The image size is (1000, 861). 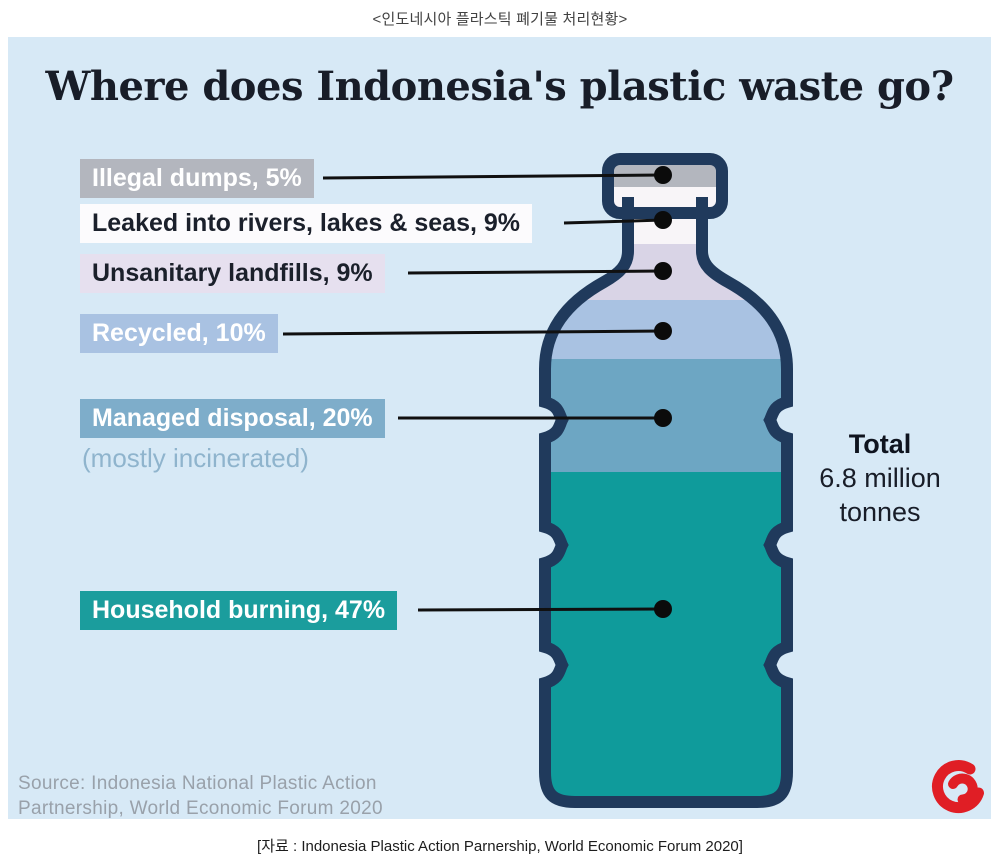 What do you see at coordinates (200, 808) in the screenshot?
I see `source-line2: Partnership, World Economic Forum 2020` at bounding box center [200, 808].